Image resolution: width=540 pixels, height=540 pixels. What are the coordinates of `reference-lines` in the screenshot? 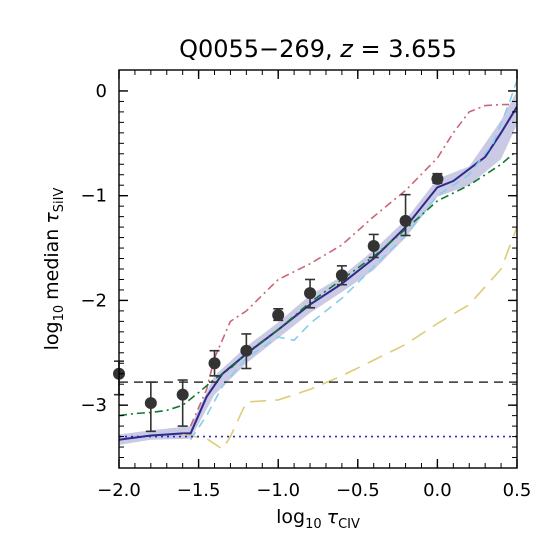 It's located at (318, 409).